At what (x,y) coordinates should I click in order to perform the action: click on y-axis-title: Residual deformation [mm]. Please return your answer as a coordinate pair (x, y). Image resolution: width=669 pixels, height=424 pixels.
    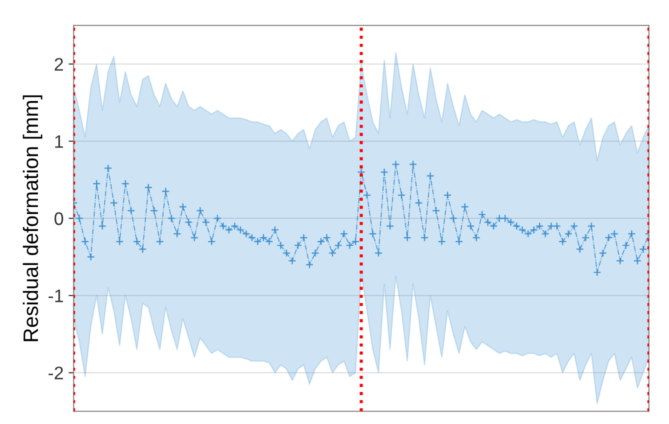
    Looking at the image, I should click on (32, 218).